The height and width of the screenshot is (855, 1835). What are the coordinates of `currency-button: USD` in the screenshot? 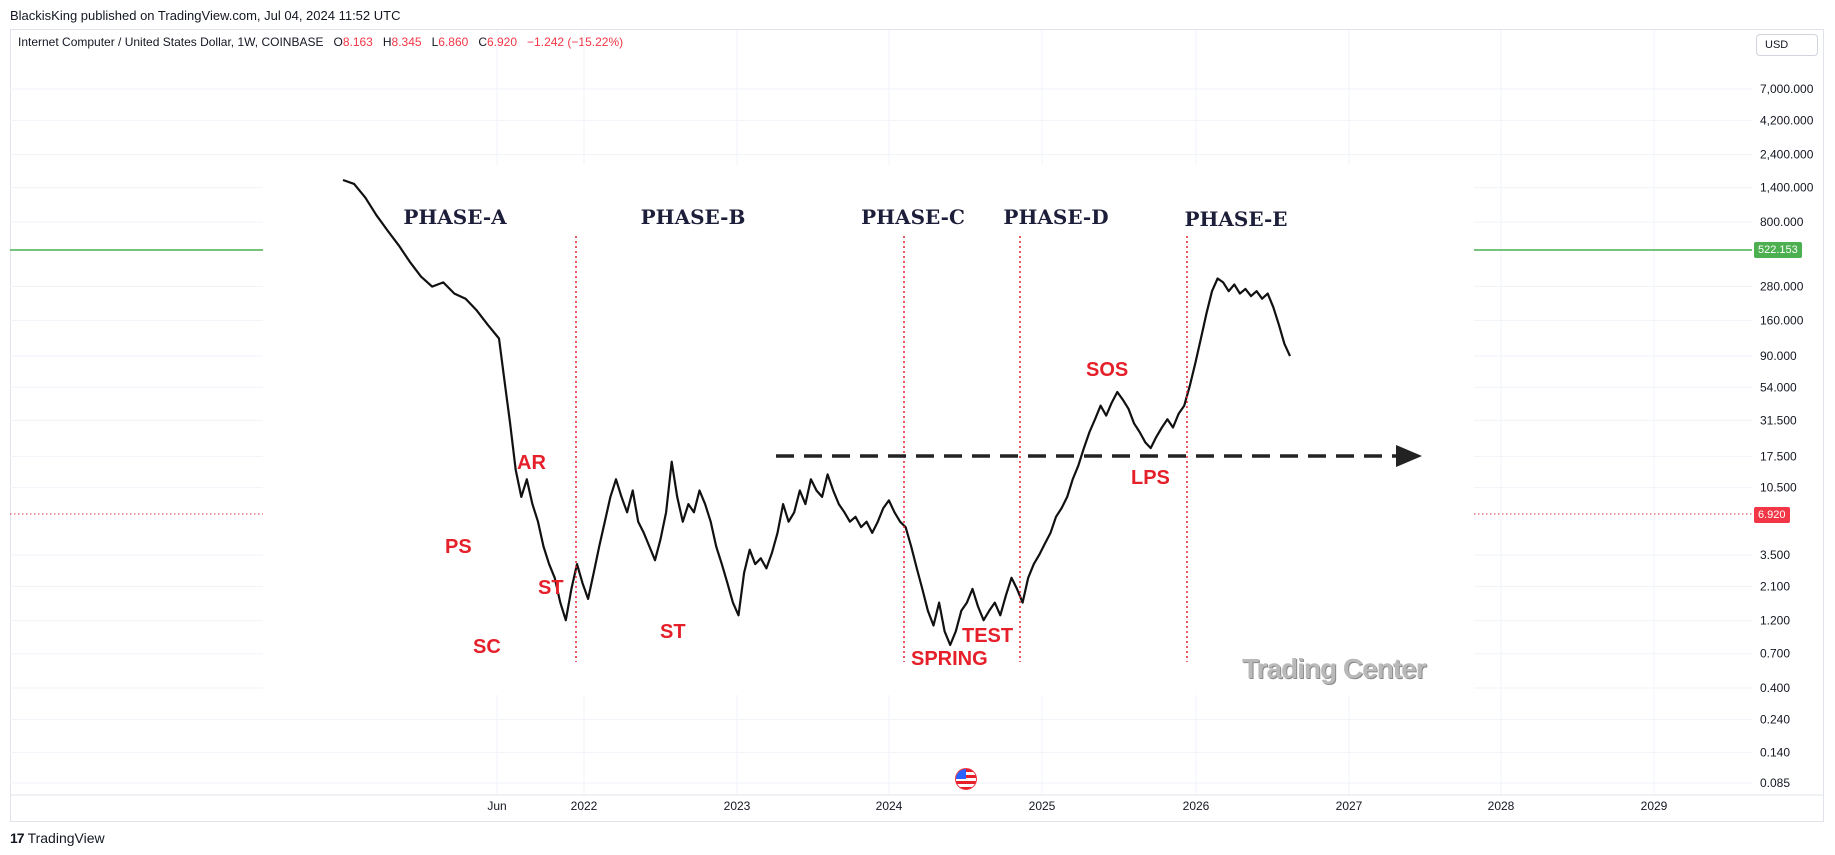 It's located at (1787, 45).